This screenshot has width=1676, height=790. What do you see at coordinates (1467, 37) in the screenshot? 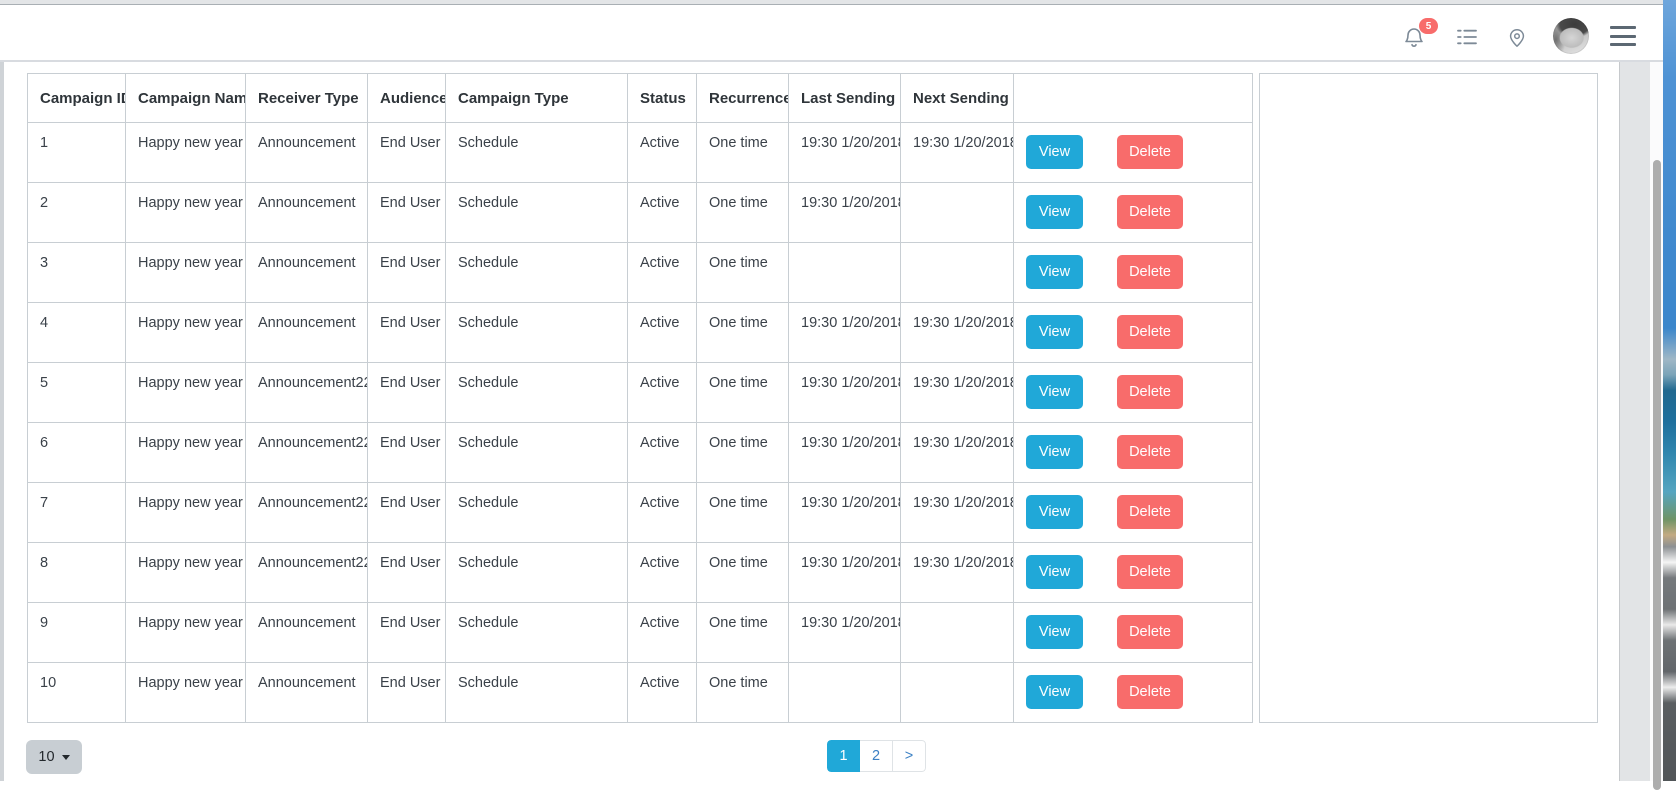
I see `tasks-button` at bounding box center [1467, 37].